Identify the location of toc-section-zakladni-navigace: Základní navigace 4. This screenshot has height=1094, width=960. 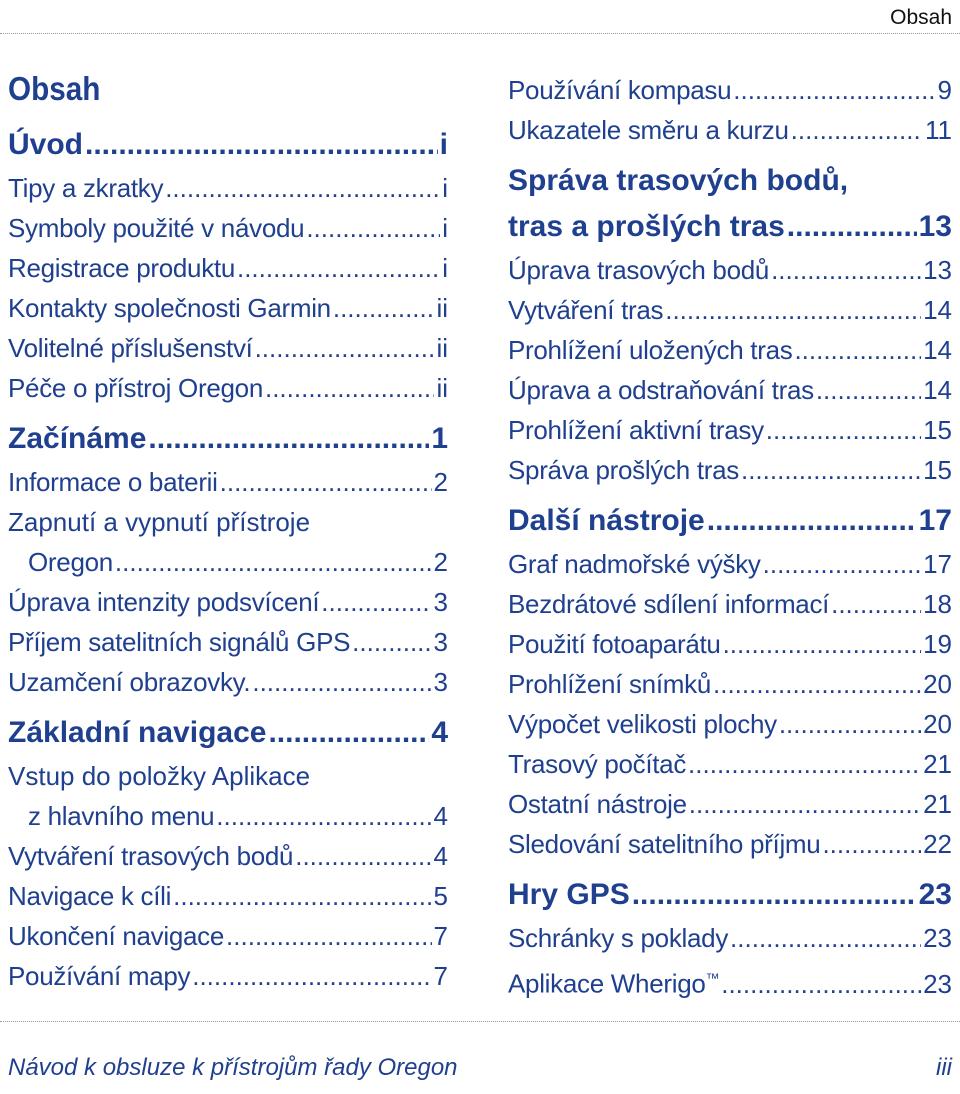
(228, 733).